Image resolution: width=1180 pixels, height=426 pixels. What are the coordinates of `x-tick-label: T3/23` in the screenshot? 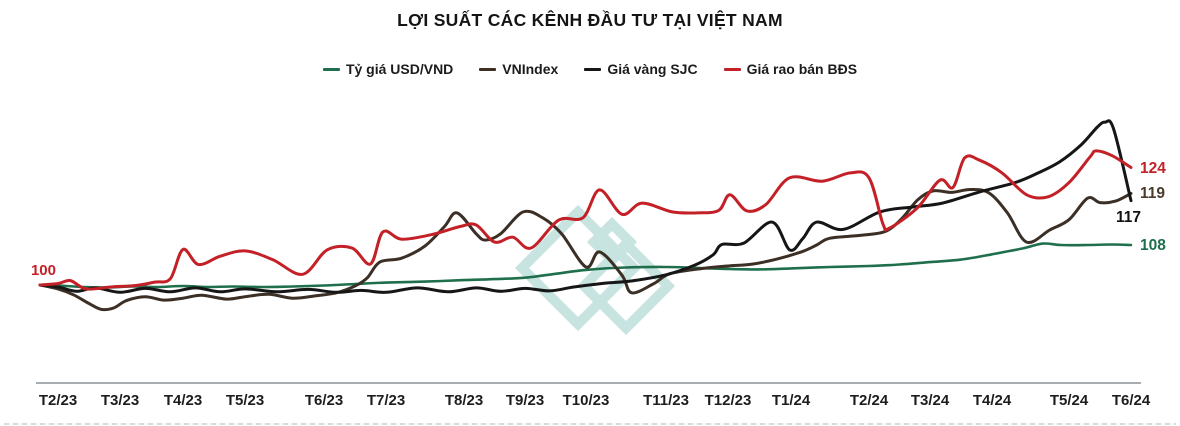 It's located at (120, 400).